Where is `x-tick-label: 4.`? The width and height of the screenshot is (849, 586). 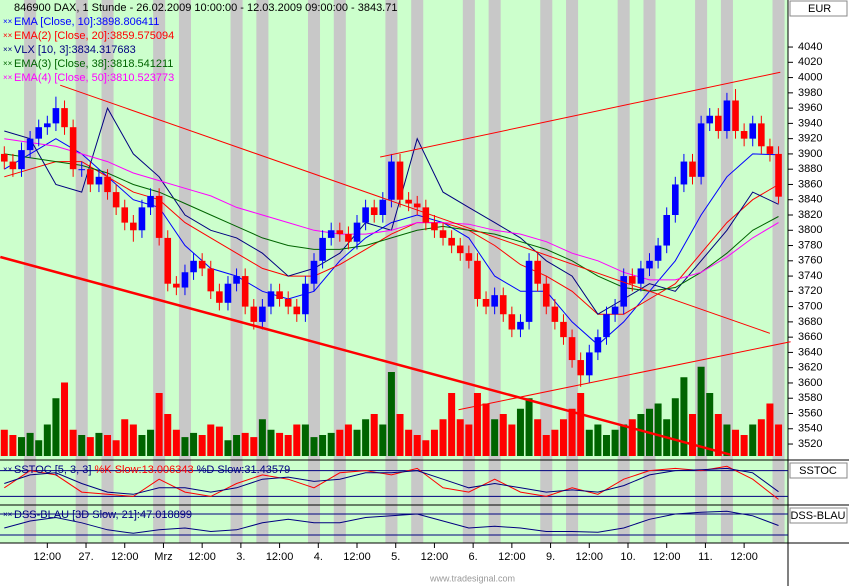 x-tick-label: 4. is located at coordinates (318, 557).